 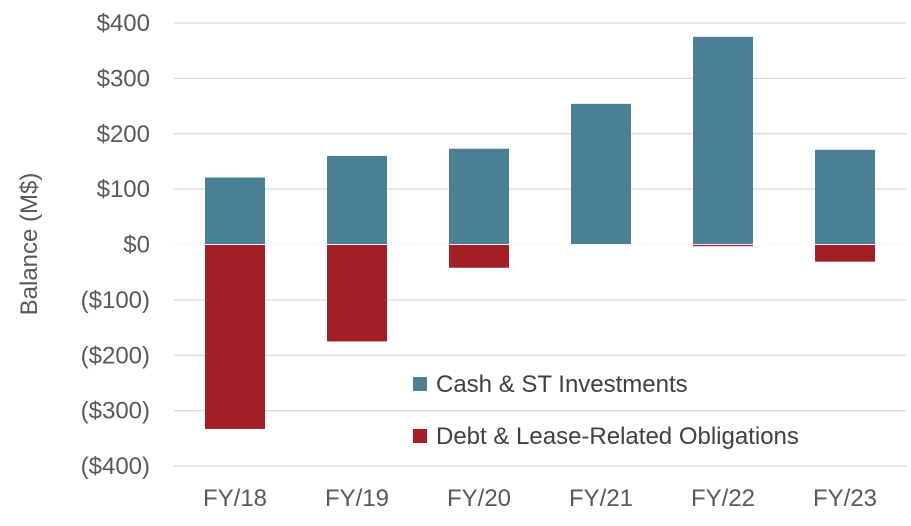 I want to click on x-axis-tick-labels: FY/18 FY/19 FY/20 FY/21 FY/22 FY/23, so click(x=540, y=498).